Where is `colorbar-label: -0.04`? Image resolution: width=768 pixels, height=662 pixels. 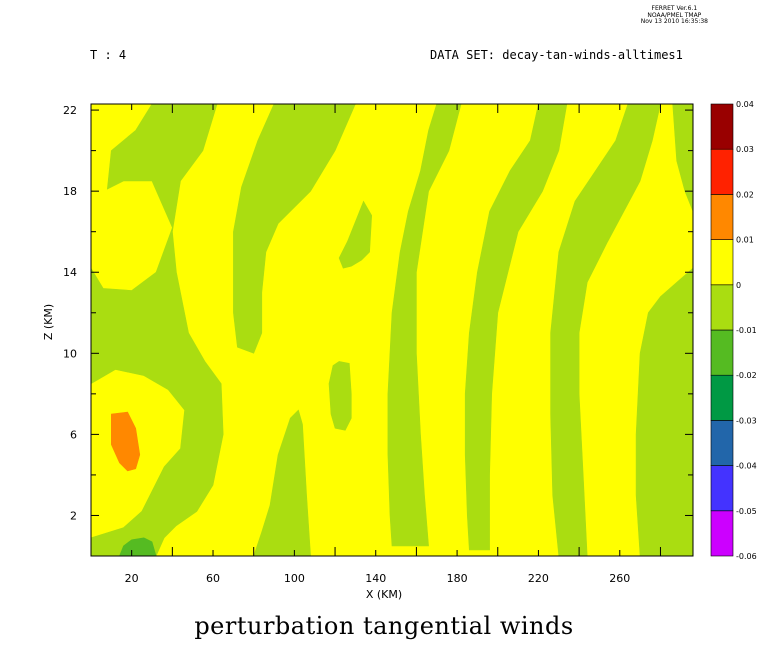 colorbar-label: -0.04 is located at coordinates (746, 466).